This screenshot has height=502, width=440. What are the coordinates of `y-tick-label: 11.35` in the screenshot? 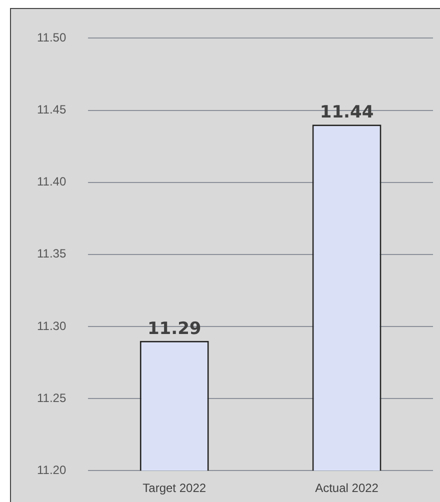 It's located at (51, 253).